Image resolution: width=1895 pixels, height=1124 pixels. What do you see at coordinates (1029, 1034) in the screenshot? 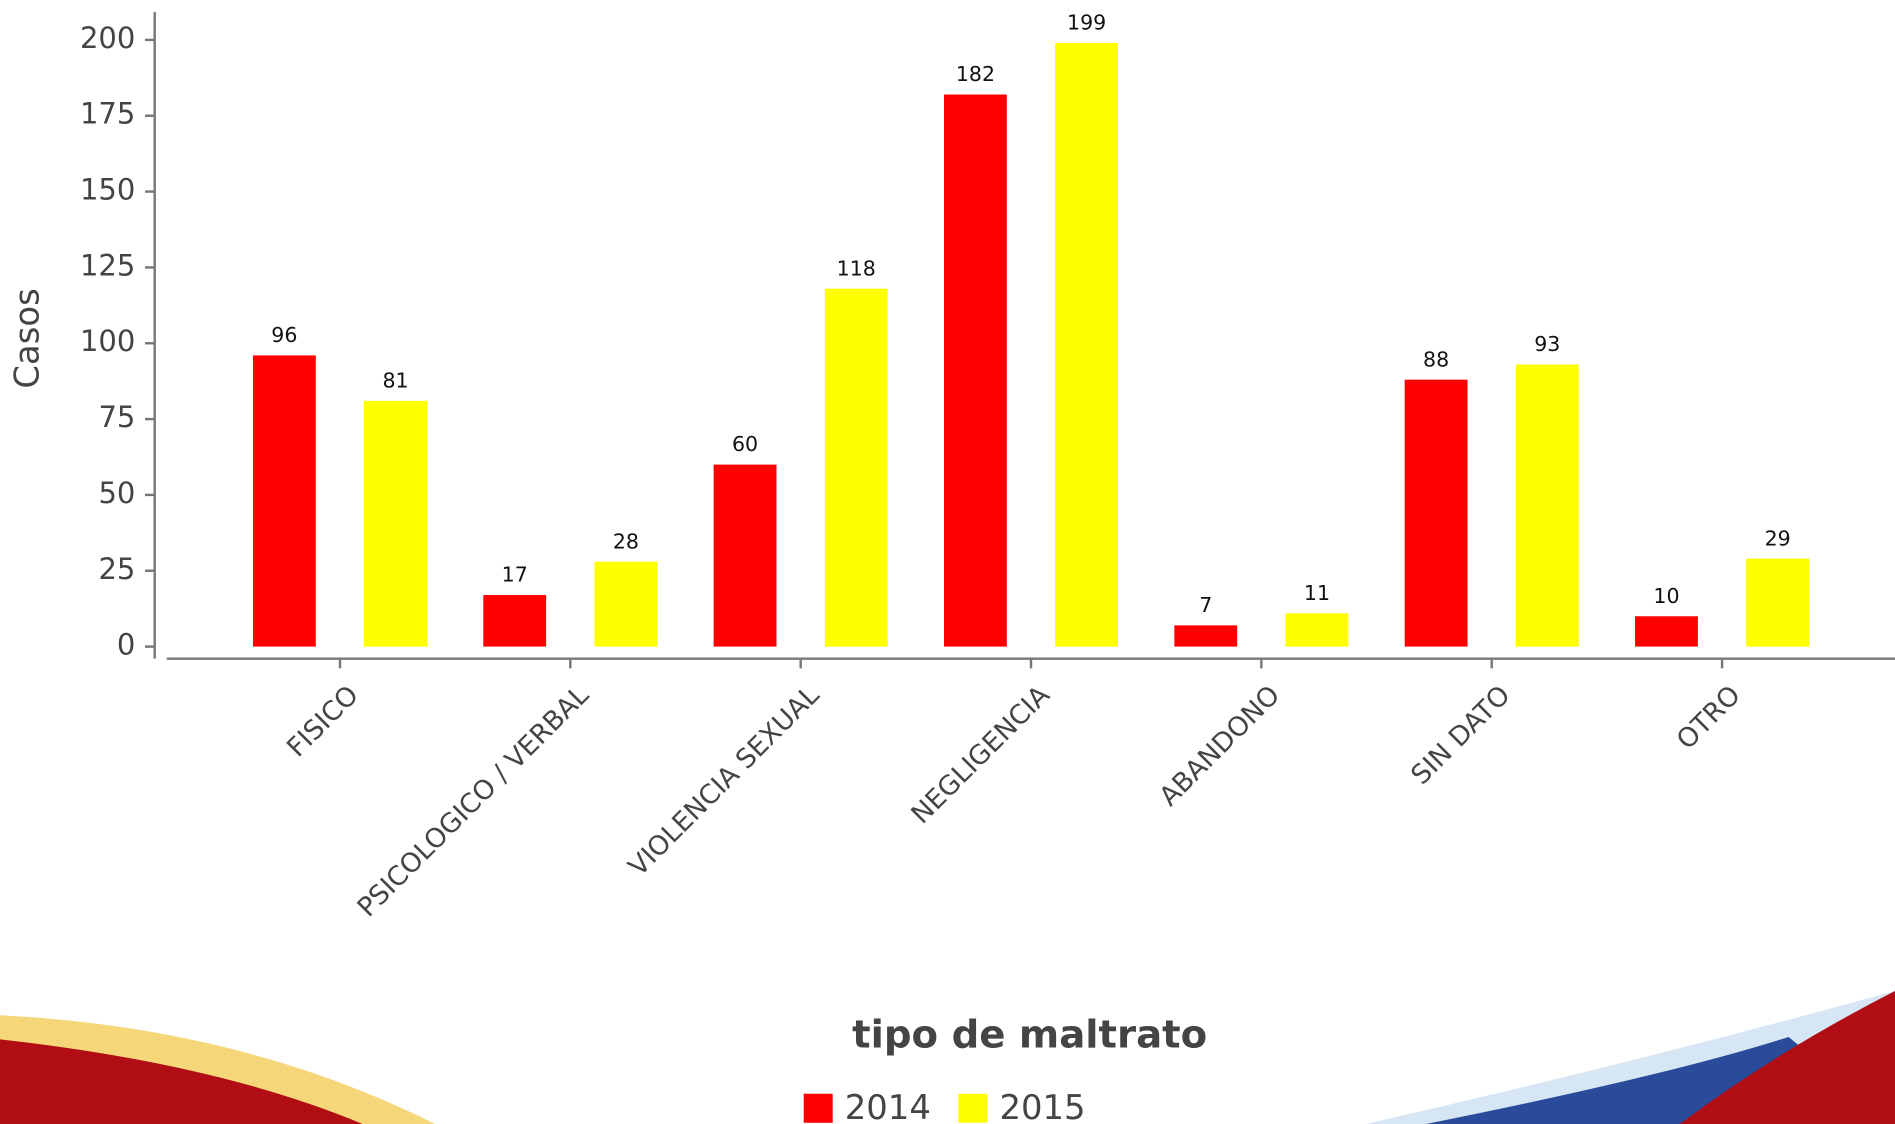
I see `x-axis-title: tipo de maltrato` at bounding box center [1029, 1034].